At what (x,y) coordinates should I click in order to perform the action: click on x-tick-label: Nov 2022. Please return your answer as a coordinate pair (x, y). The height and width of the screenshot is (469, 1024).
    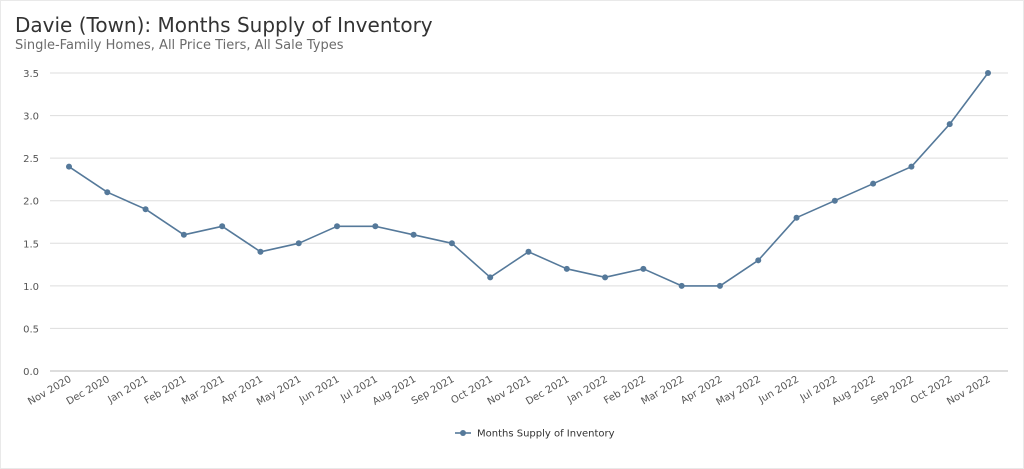
    Looking at the image, I should click on (968, 391).